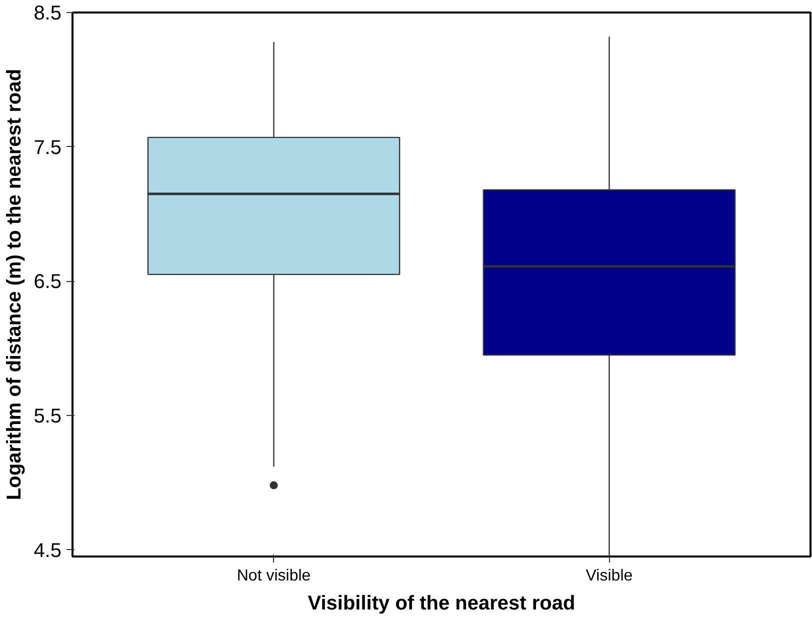  What do you see at coordinates (48, 416) in the screenshot?
I see `y-tick-label: 5.5` at bounding box center [48, 416].